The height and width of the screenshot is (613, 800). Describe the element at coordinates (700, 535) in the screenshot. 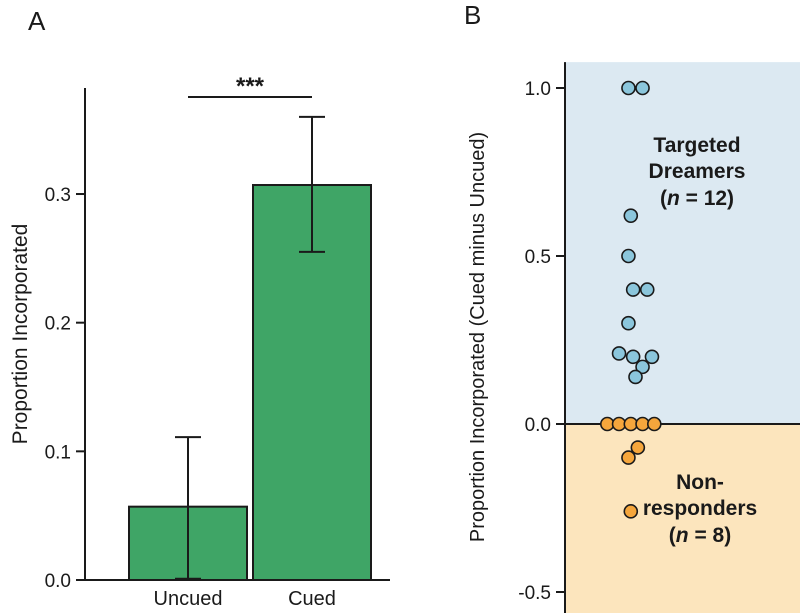

I see `series-label-line: (n = 8)` at that location.